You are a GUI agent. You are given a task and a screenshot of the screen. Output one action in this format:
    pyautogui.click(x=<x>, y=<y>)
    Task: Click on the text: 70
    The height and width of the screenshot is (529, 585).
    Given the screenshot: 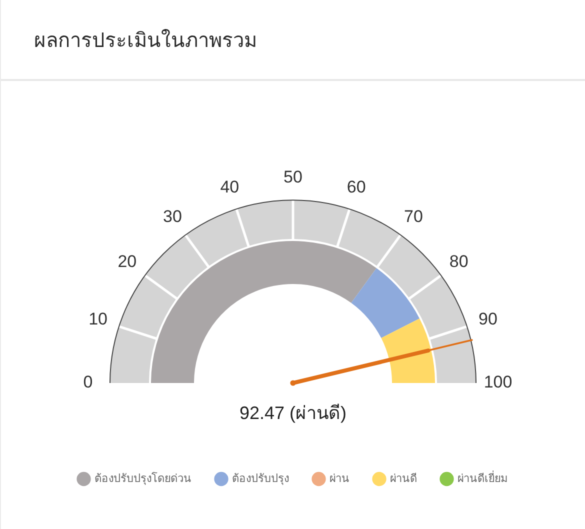 What is the action you would take?
    pyautogui.click(x=413, y=216)
    